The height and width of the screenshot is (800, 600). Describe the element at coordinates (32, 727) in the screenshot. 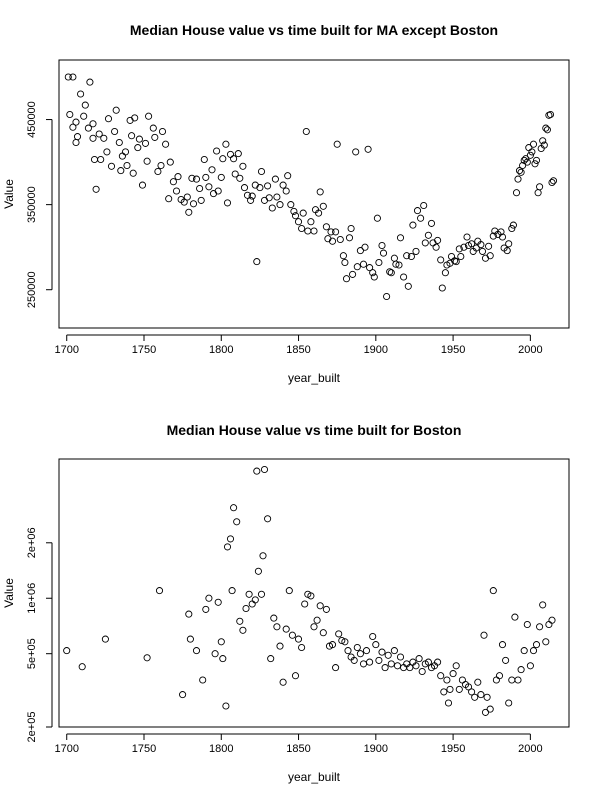

I see `y-tick-label: 2e+05` at that location.